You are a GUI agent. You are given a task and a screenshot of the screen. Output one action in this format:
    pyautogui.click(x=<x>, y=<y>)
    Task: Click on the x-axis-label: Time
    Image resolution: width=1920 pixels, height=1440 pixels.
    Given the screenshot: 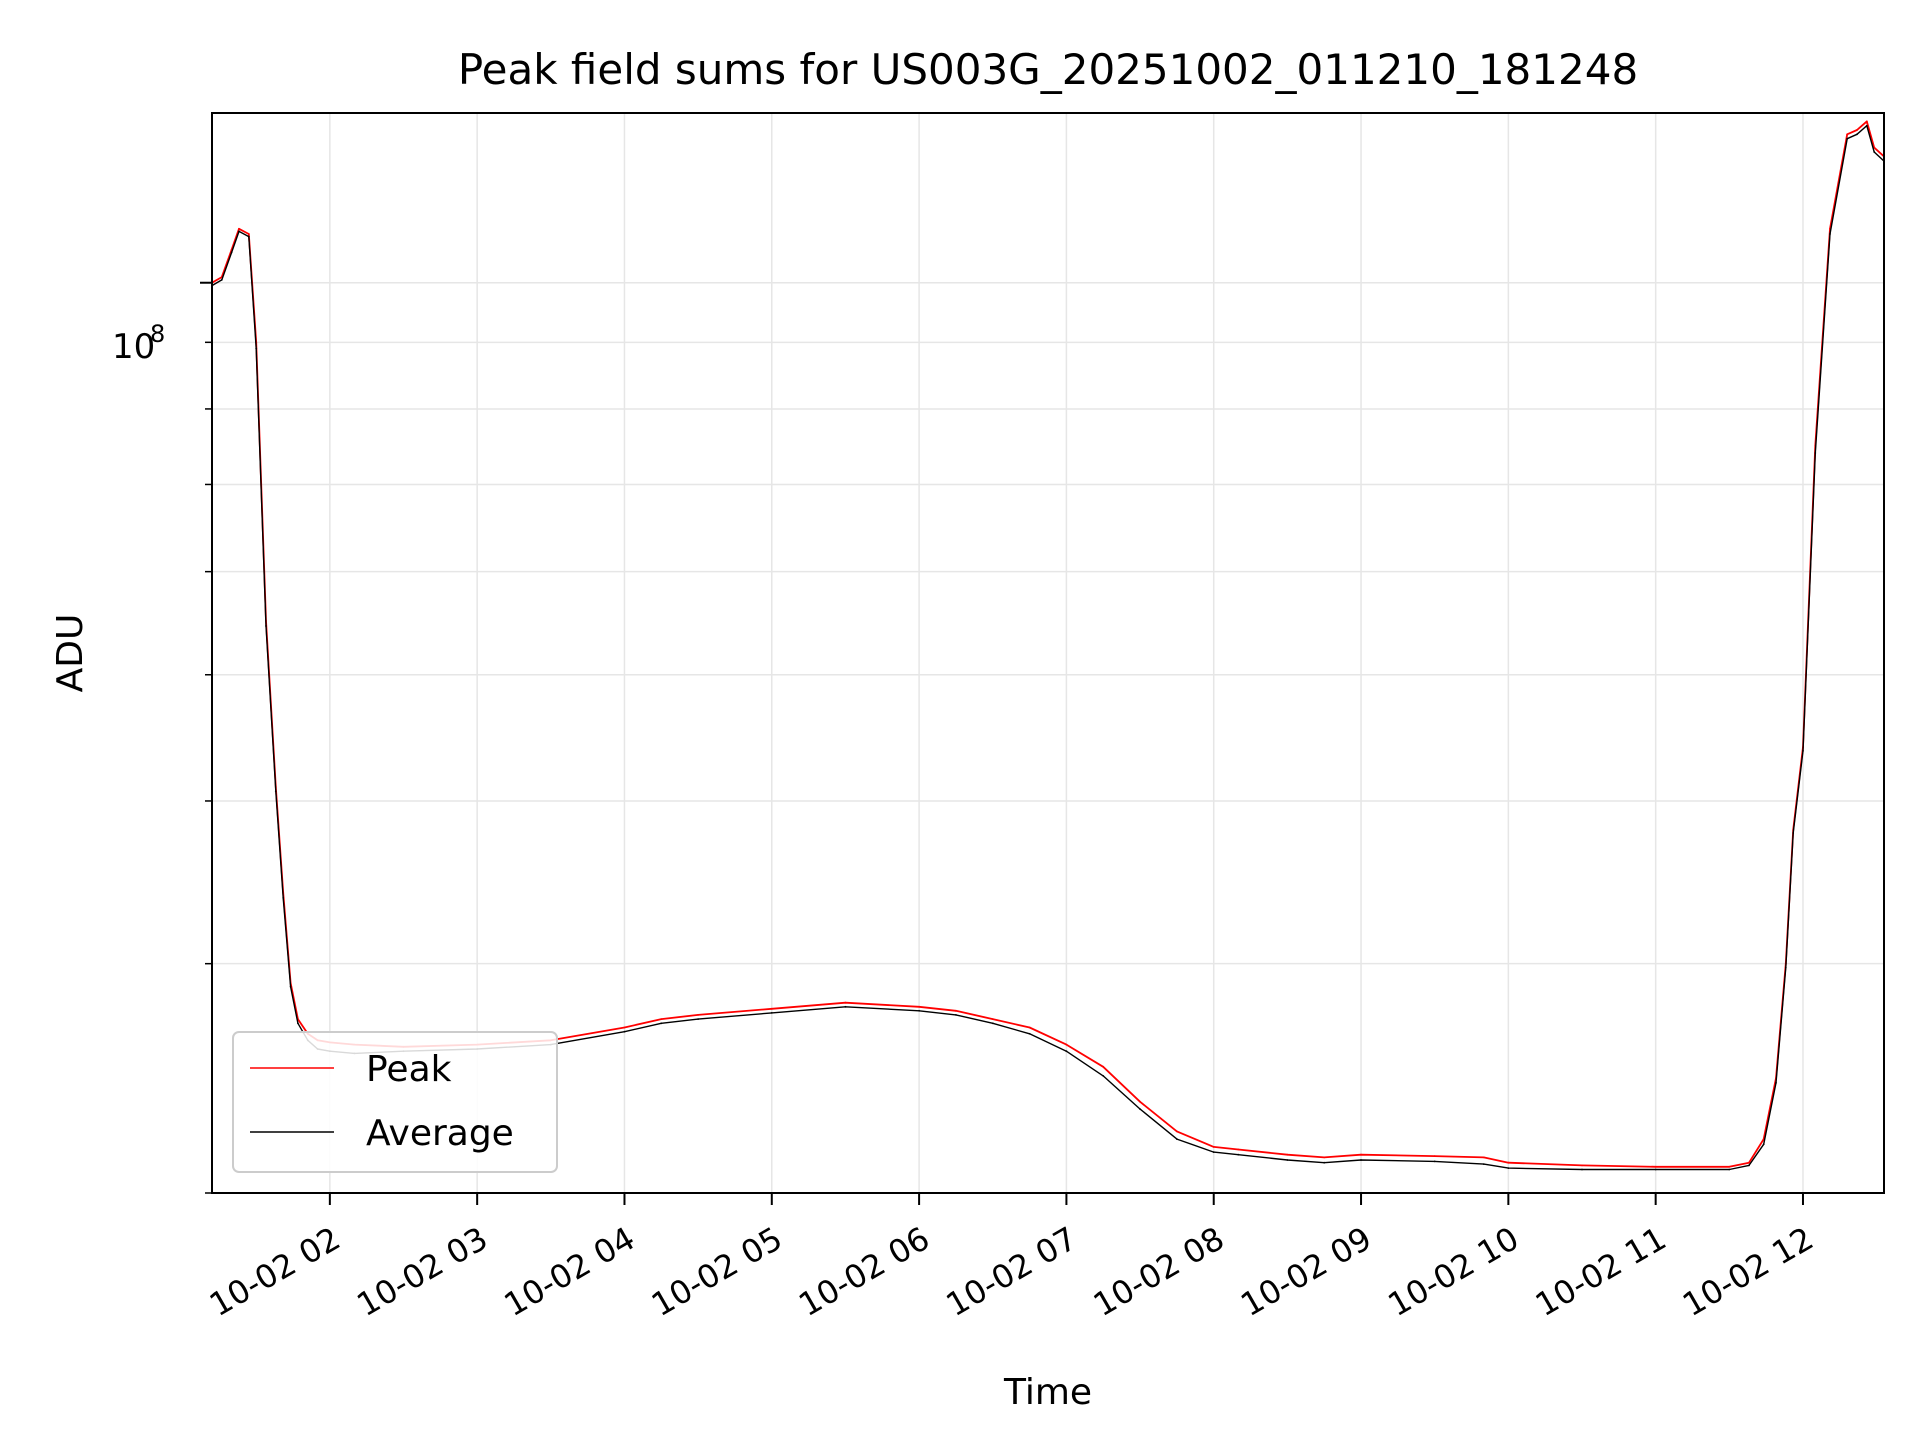 What is the action you would take?
    pyautogui.click(x=1047, y=1392)
    